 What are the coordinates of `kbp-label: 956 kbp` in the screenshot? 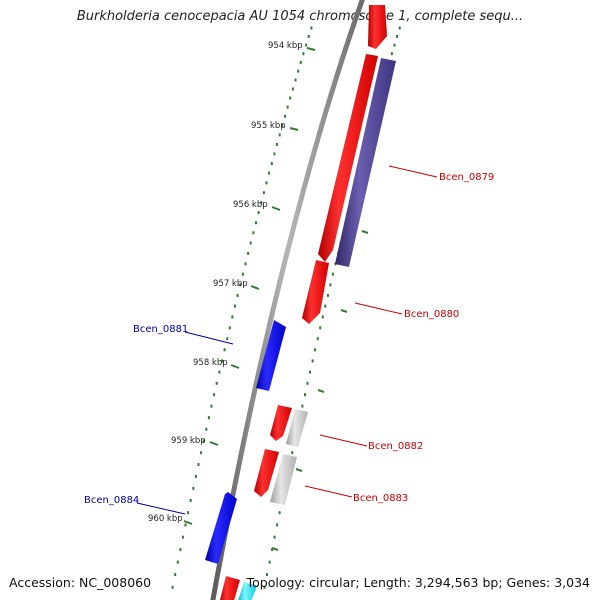 It's located at (250, 205).